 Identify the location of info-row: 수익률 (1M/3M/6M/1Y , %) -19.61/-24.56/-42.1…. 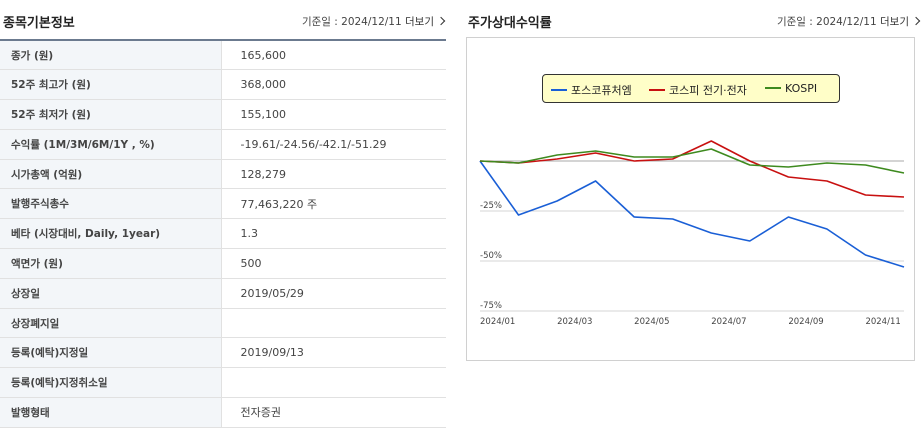
(223, 144).